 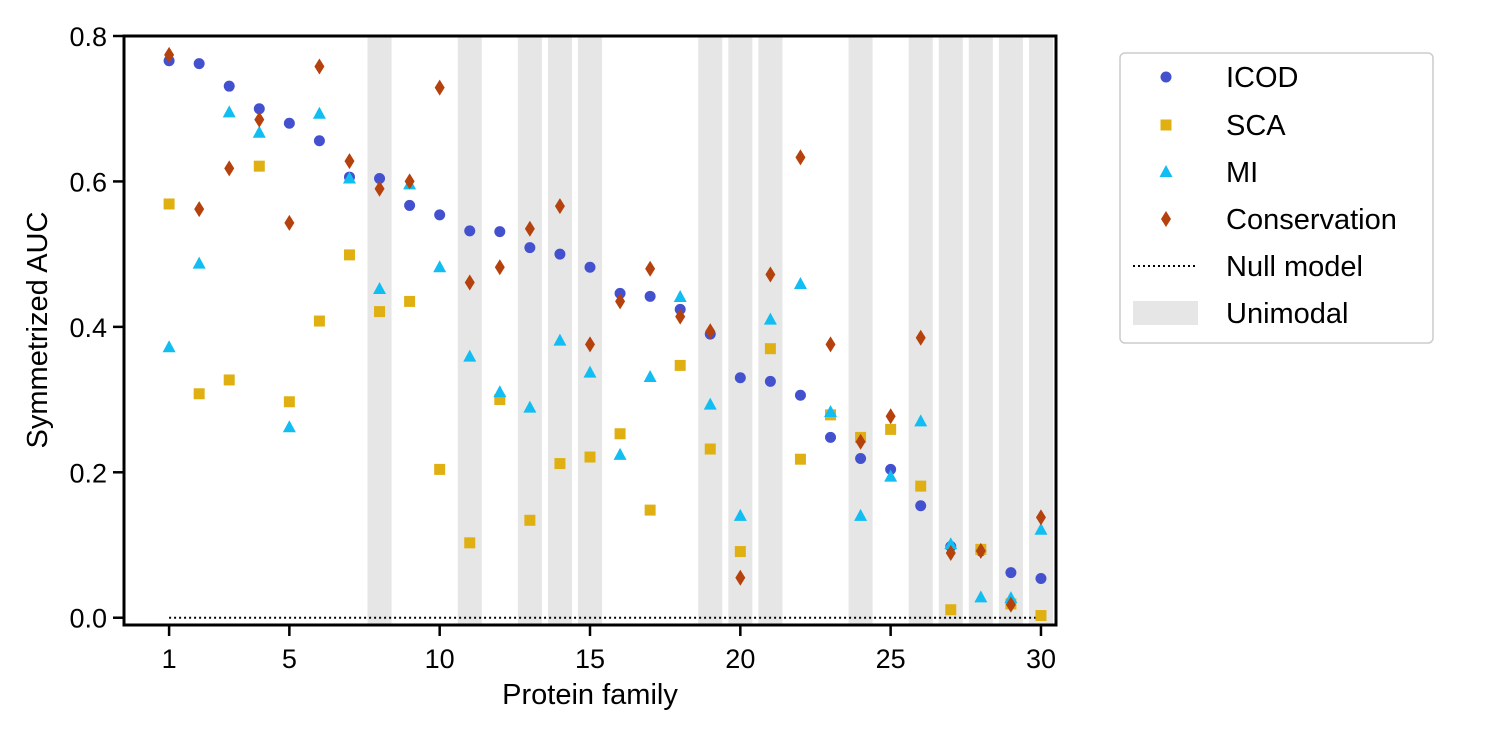 I want to click on y-tick-label: 0.0, so click(x=88, y=619).